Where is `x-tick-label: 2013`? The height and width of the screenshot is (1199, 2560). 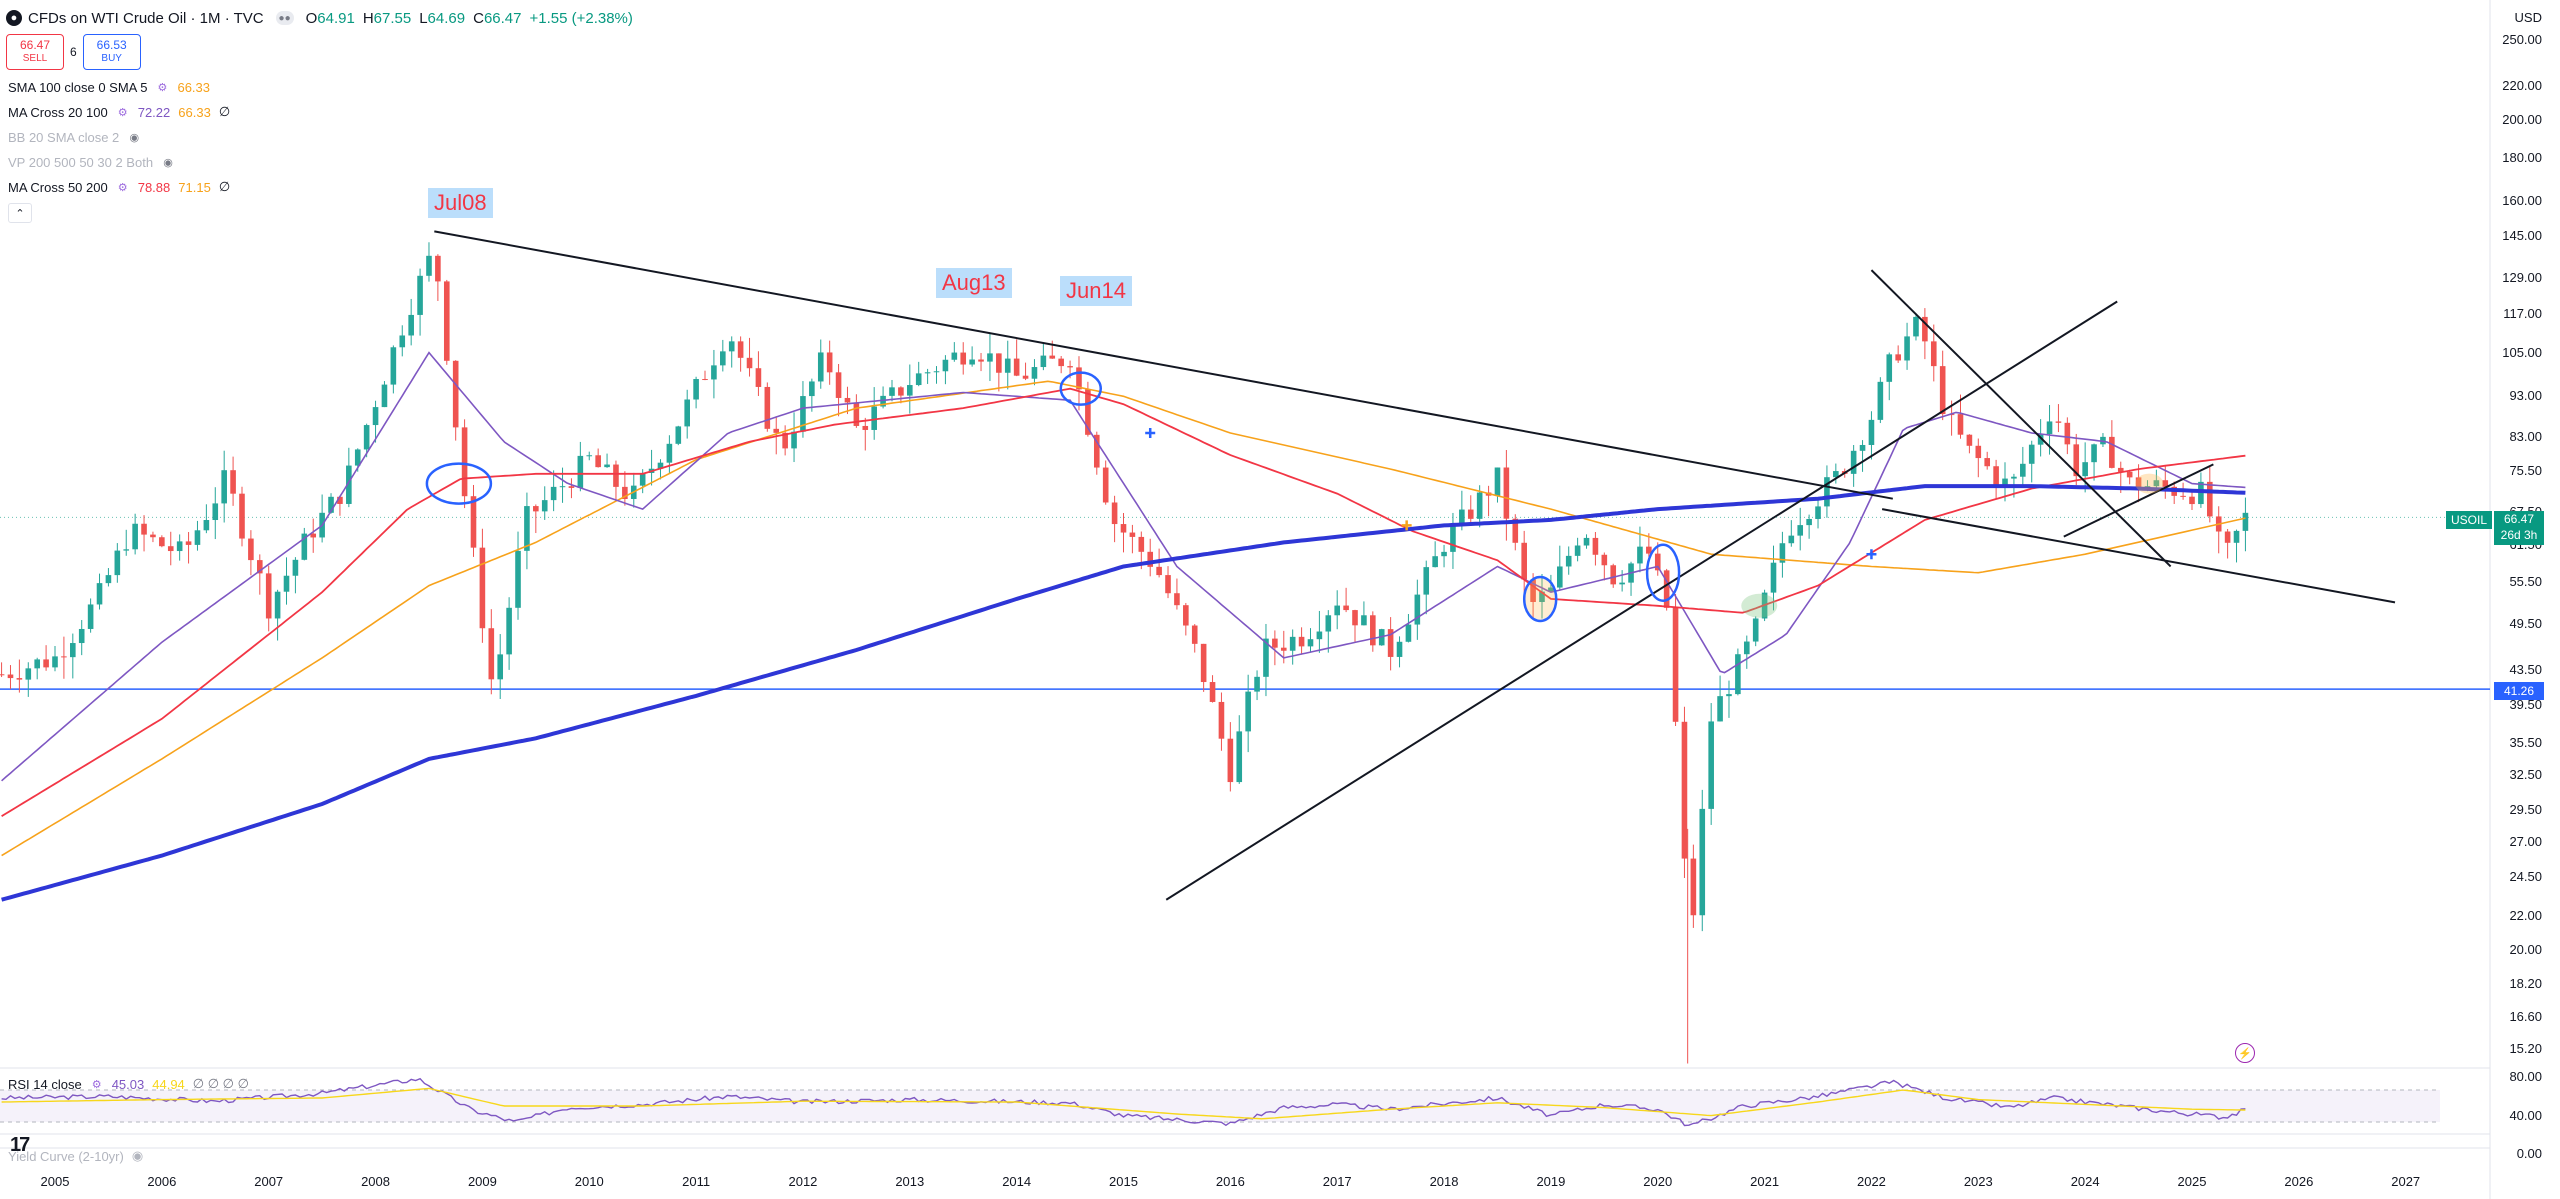 x-tick-label: 2013 is located at coordinates (909, 1181).